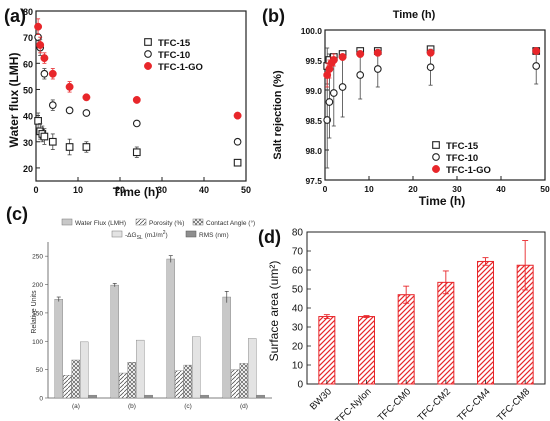 The image size is (550, 421). Describe the element at coordinates (28, 12) in the screenshot. I see `chart-a-ytick-label: 80` at that location.